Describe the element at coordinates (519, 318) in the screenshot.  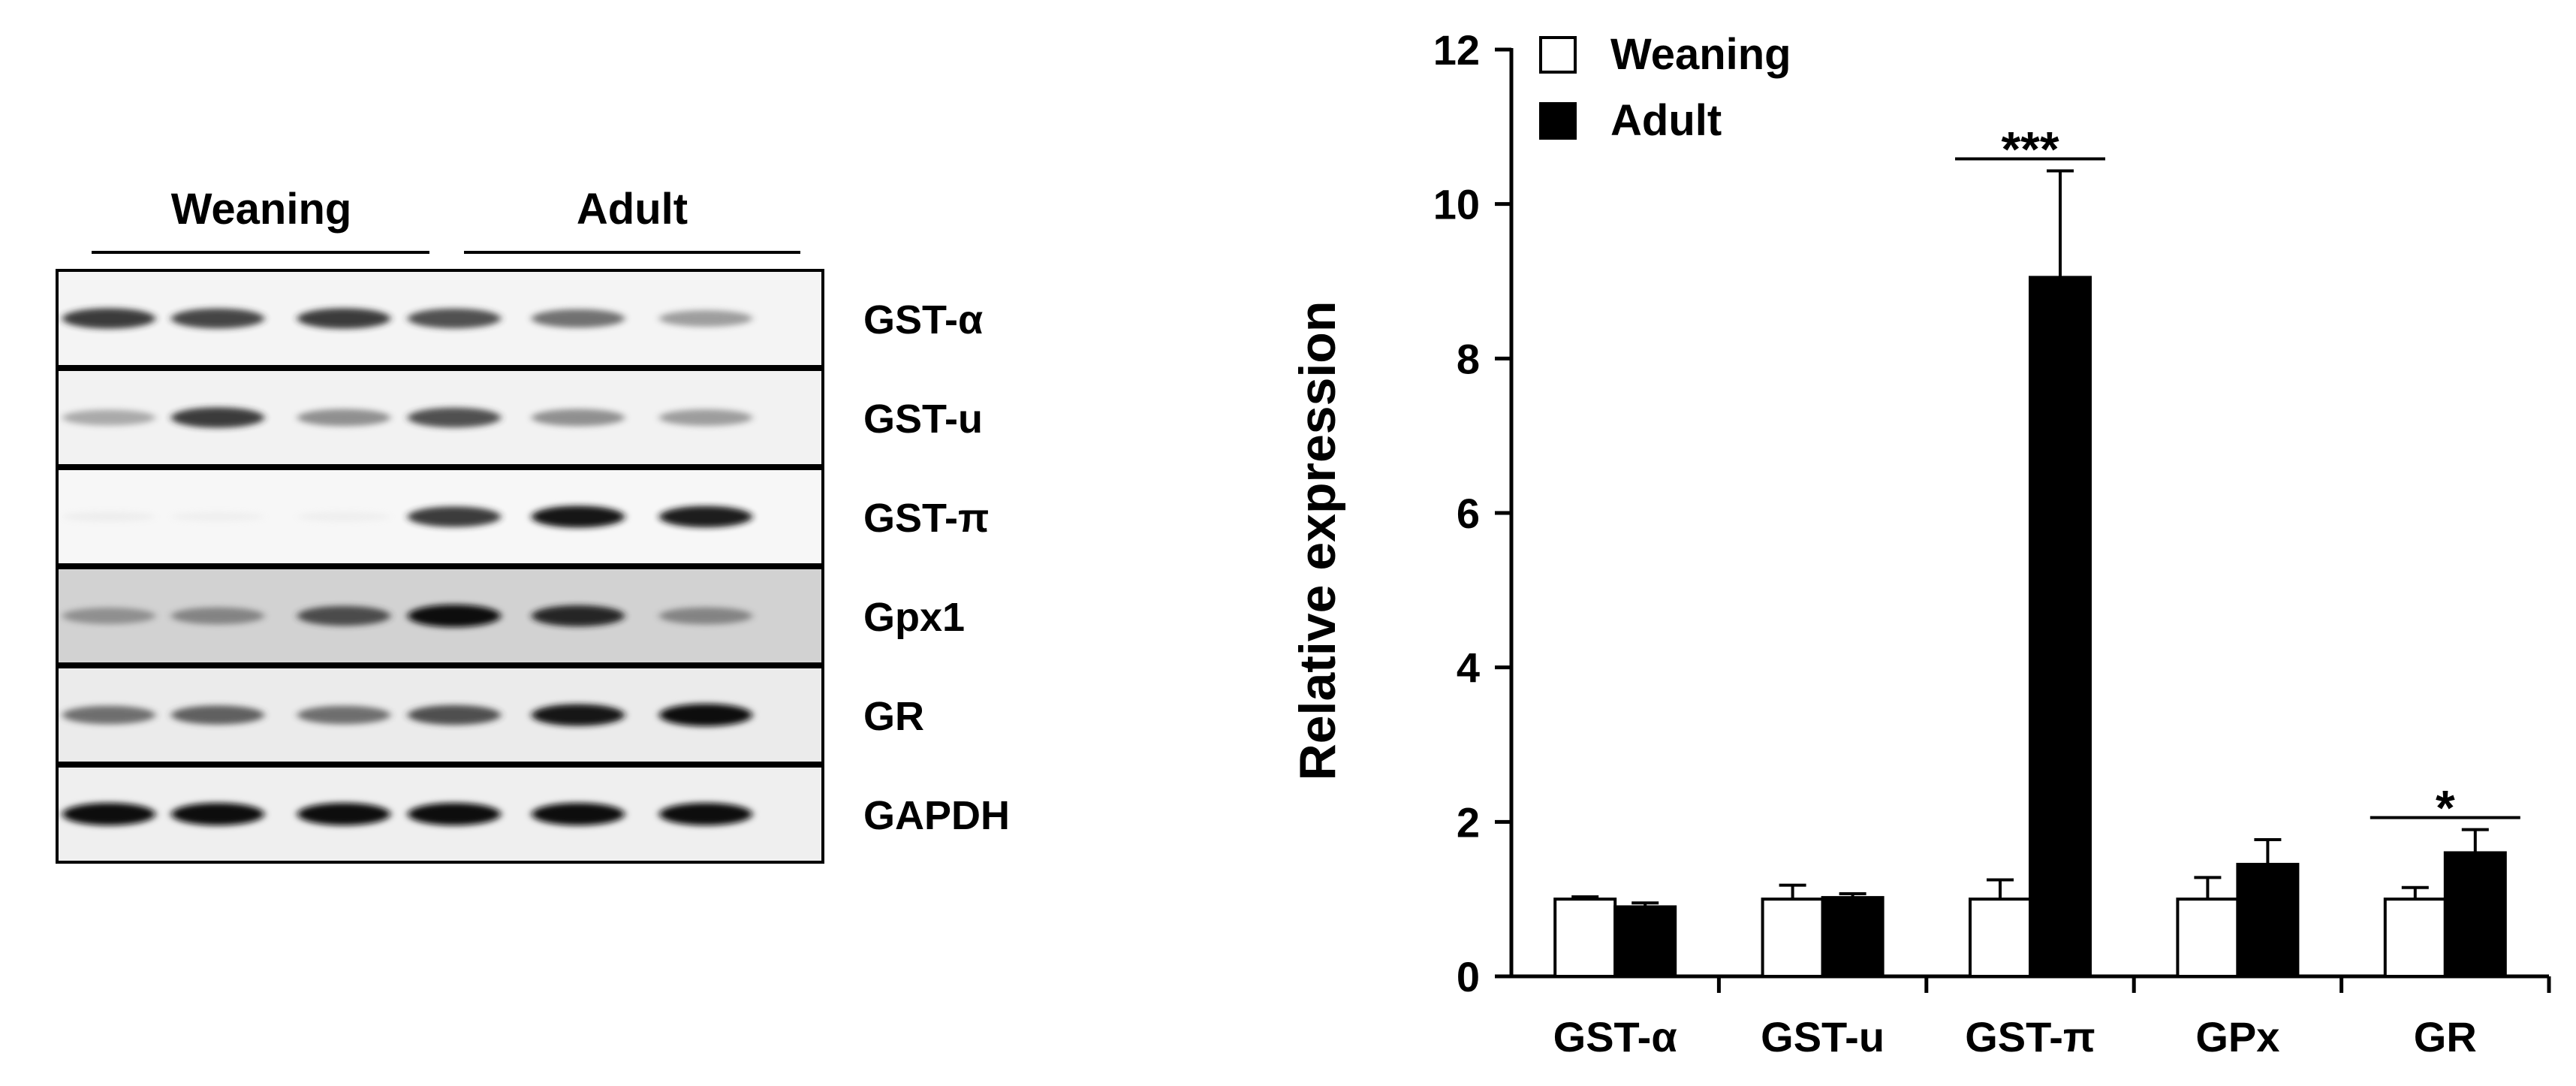
I see `blot-row-gst-alpha: GST-α` at that location.